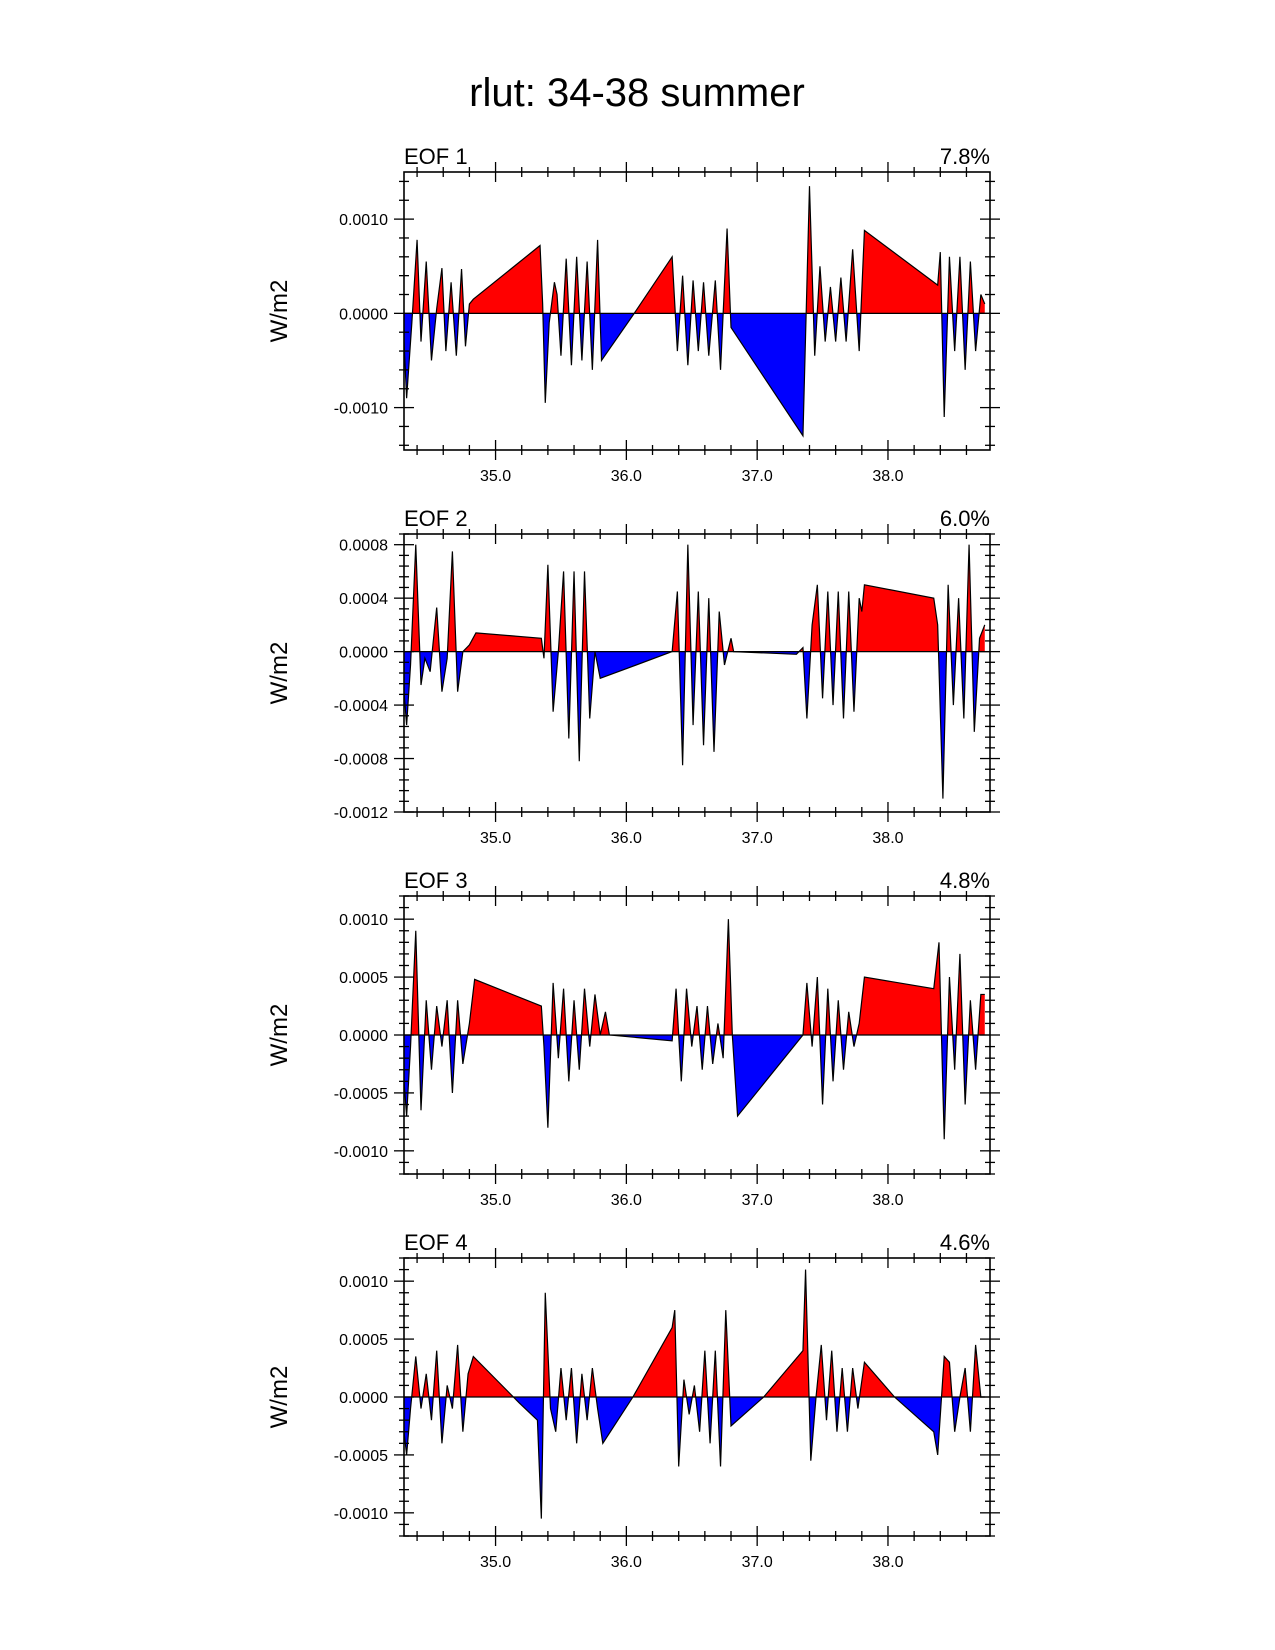  What do you see at coordinates (436, 156) in the screenshot?
I see `panel-label: EOF 1` at bounding box center [436, 156].